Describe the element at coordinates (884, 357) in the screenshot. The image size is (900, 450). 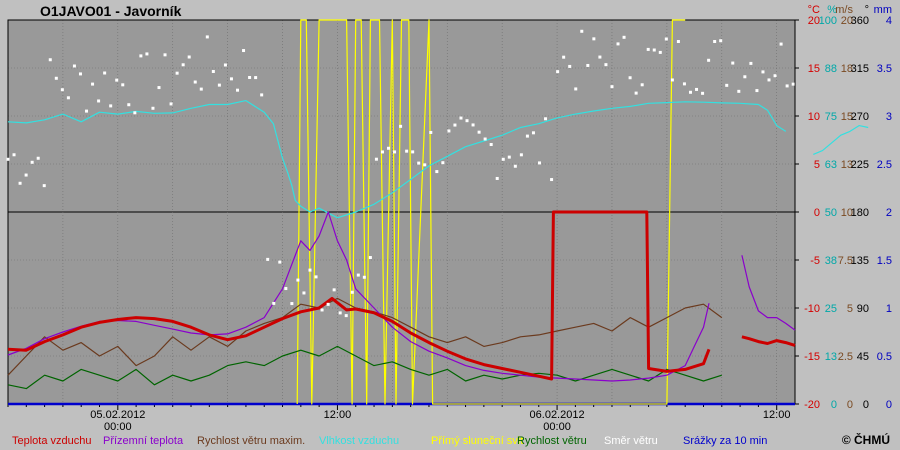
I see `y-tick-label: 0.5` at that location.